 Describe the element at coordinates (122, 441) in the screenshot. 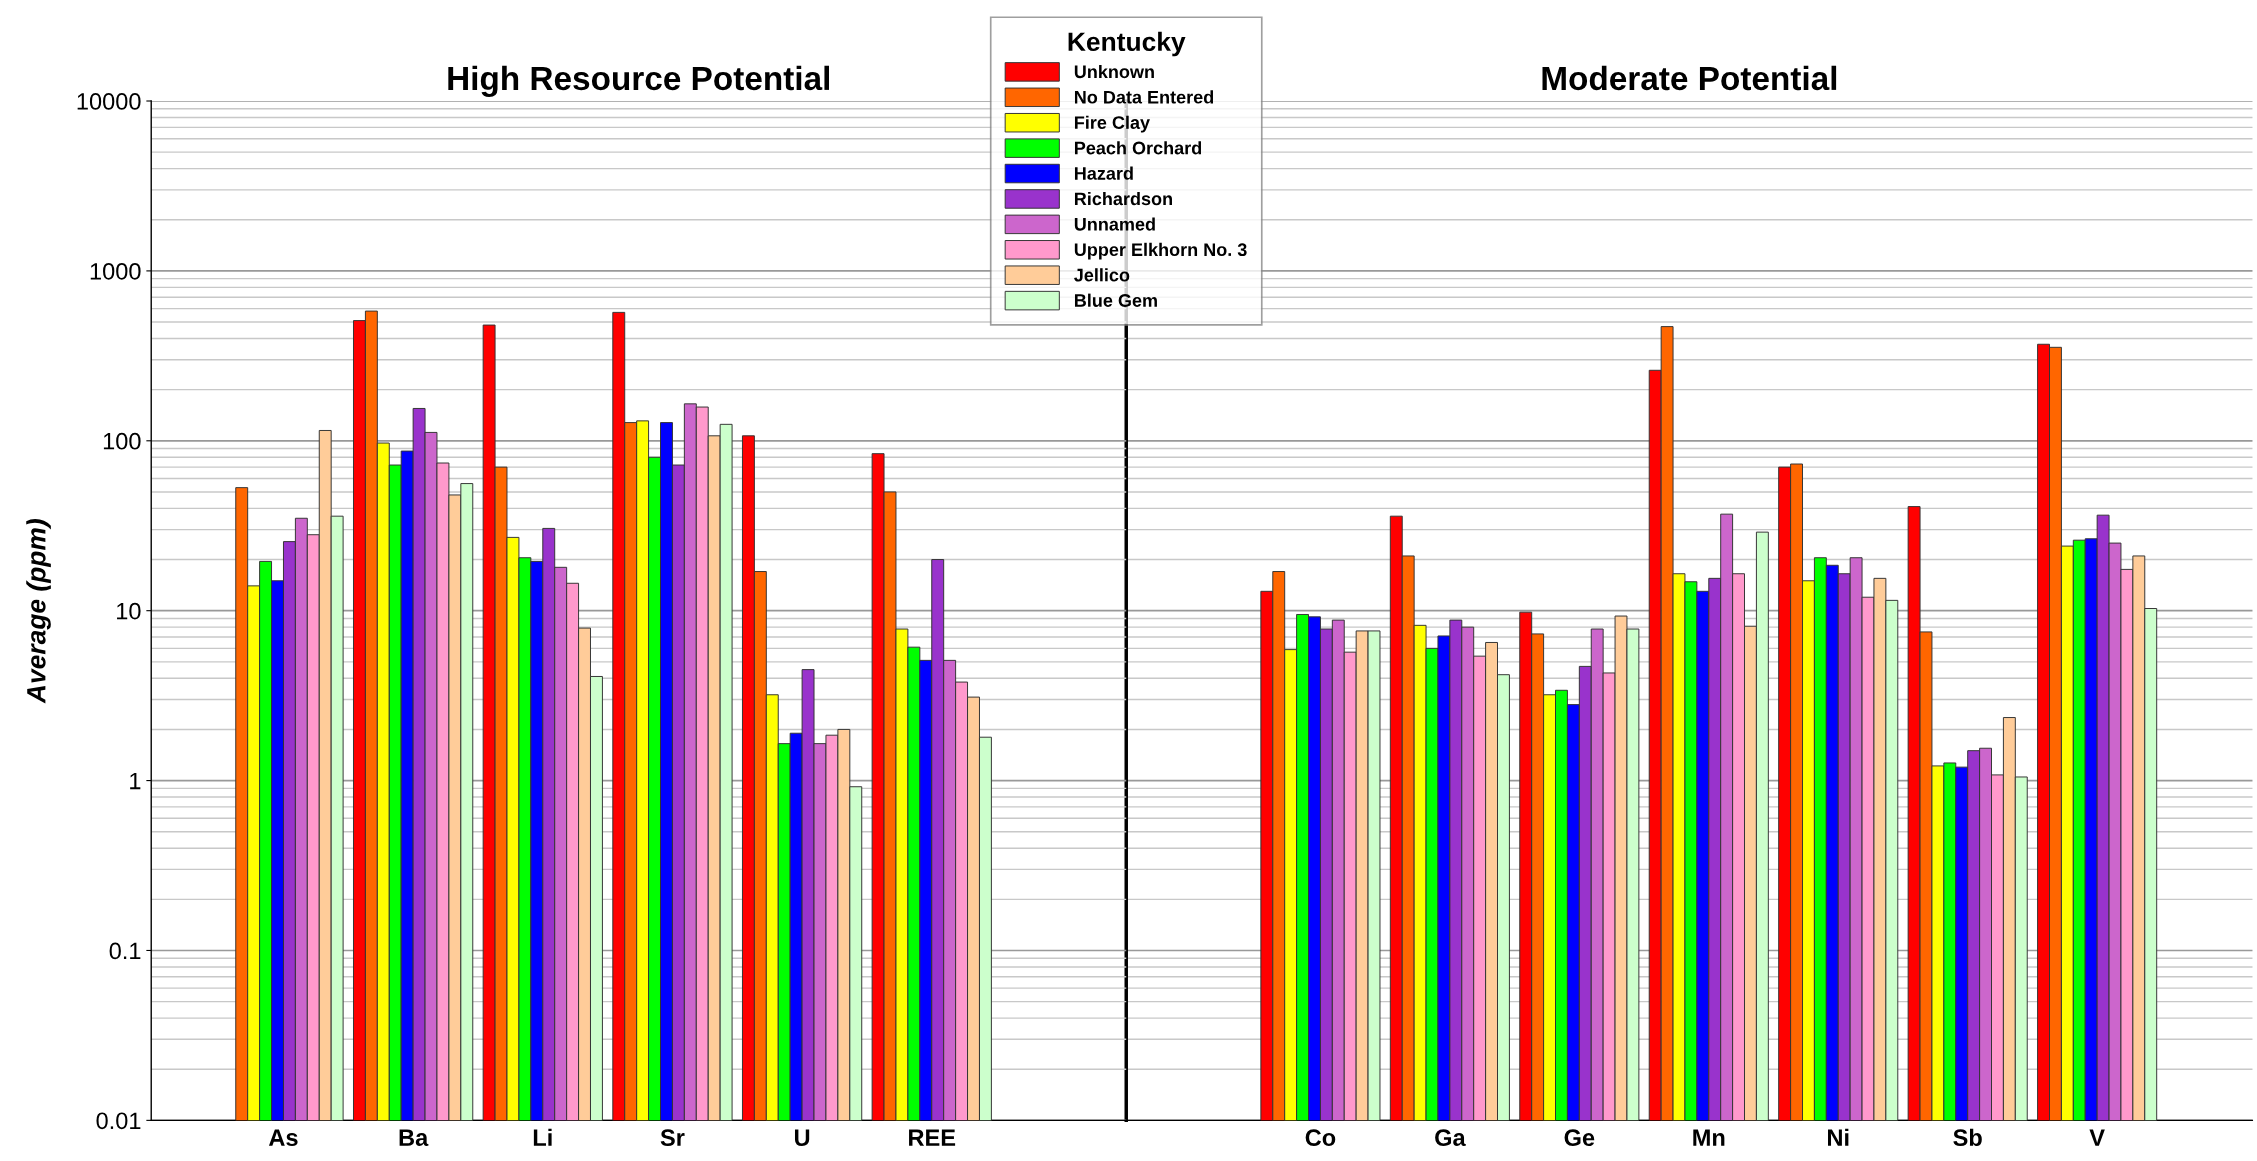

I see `y-tick-label: 100` at that location.